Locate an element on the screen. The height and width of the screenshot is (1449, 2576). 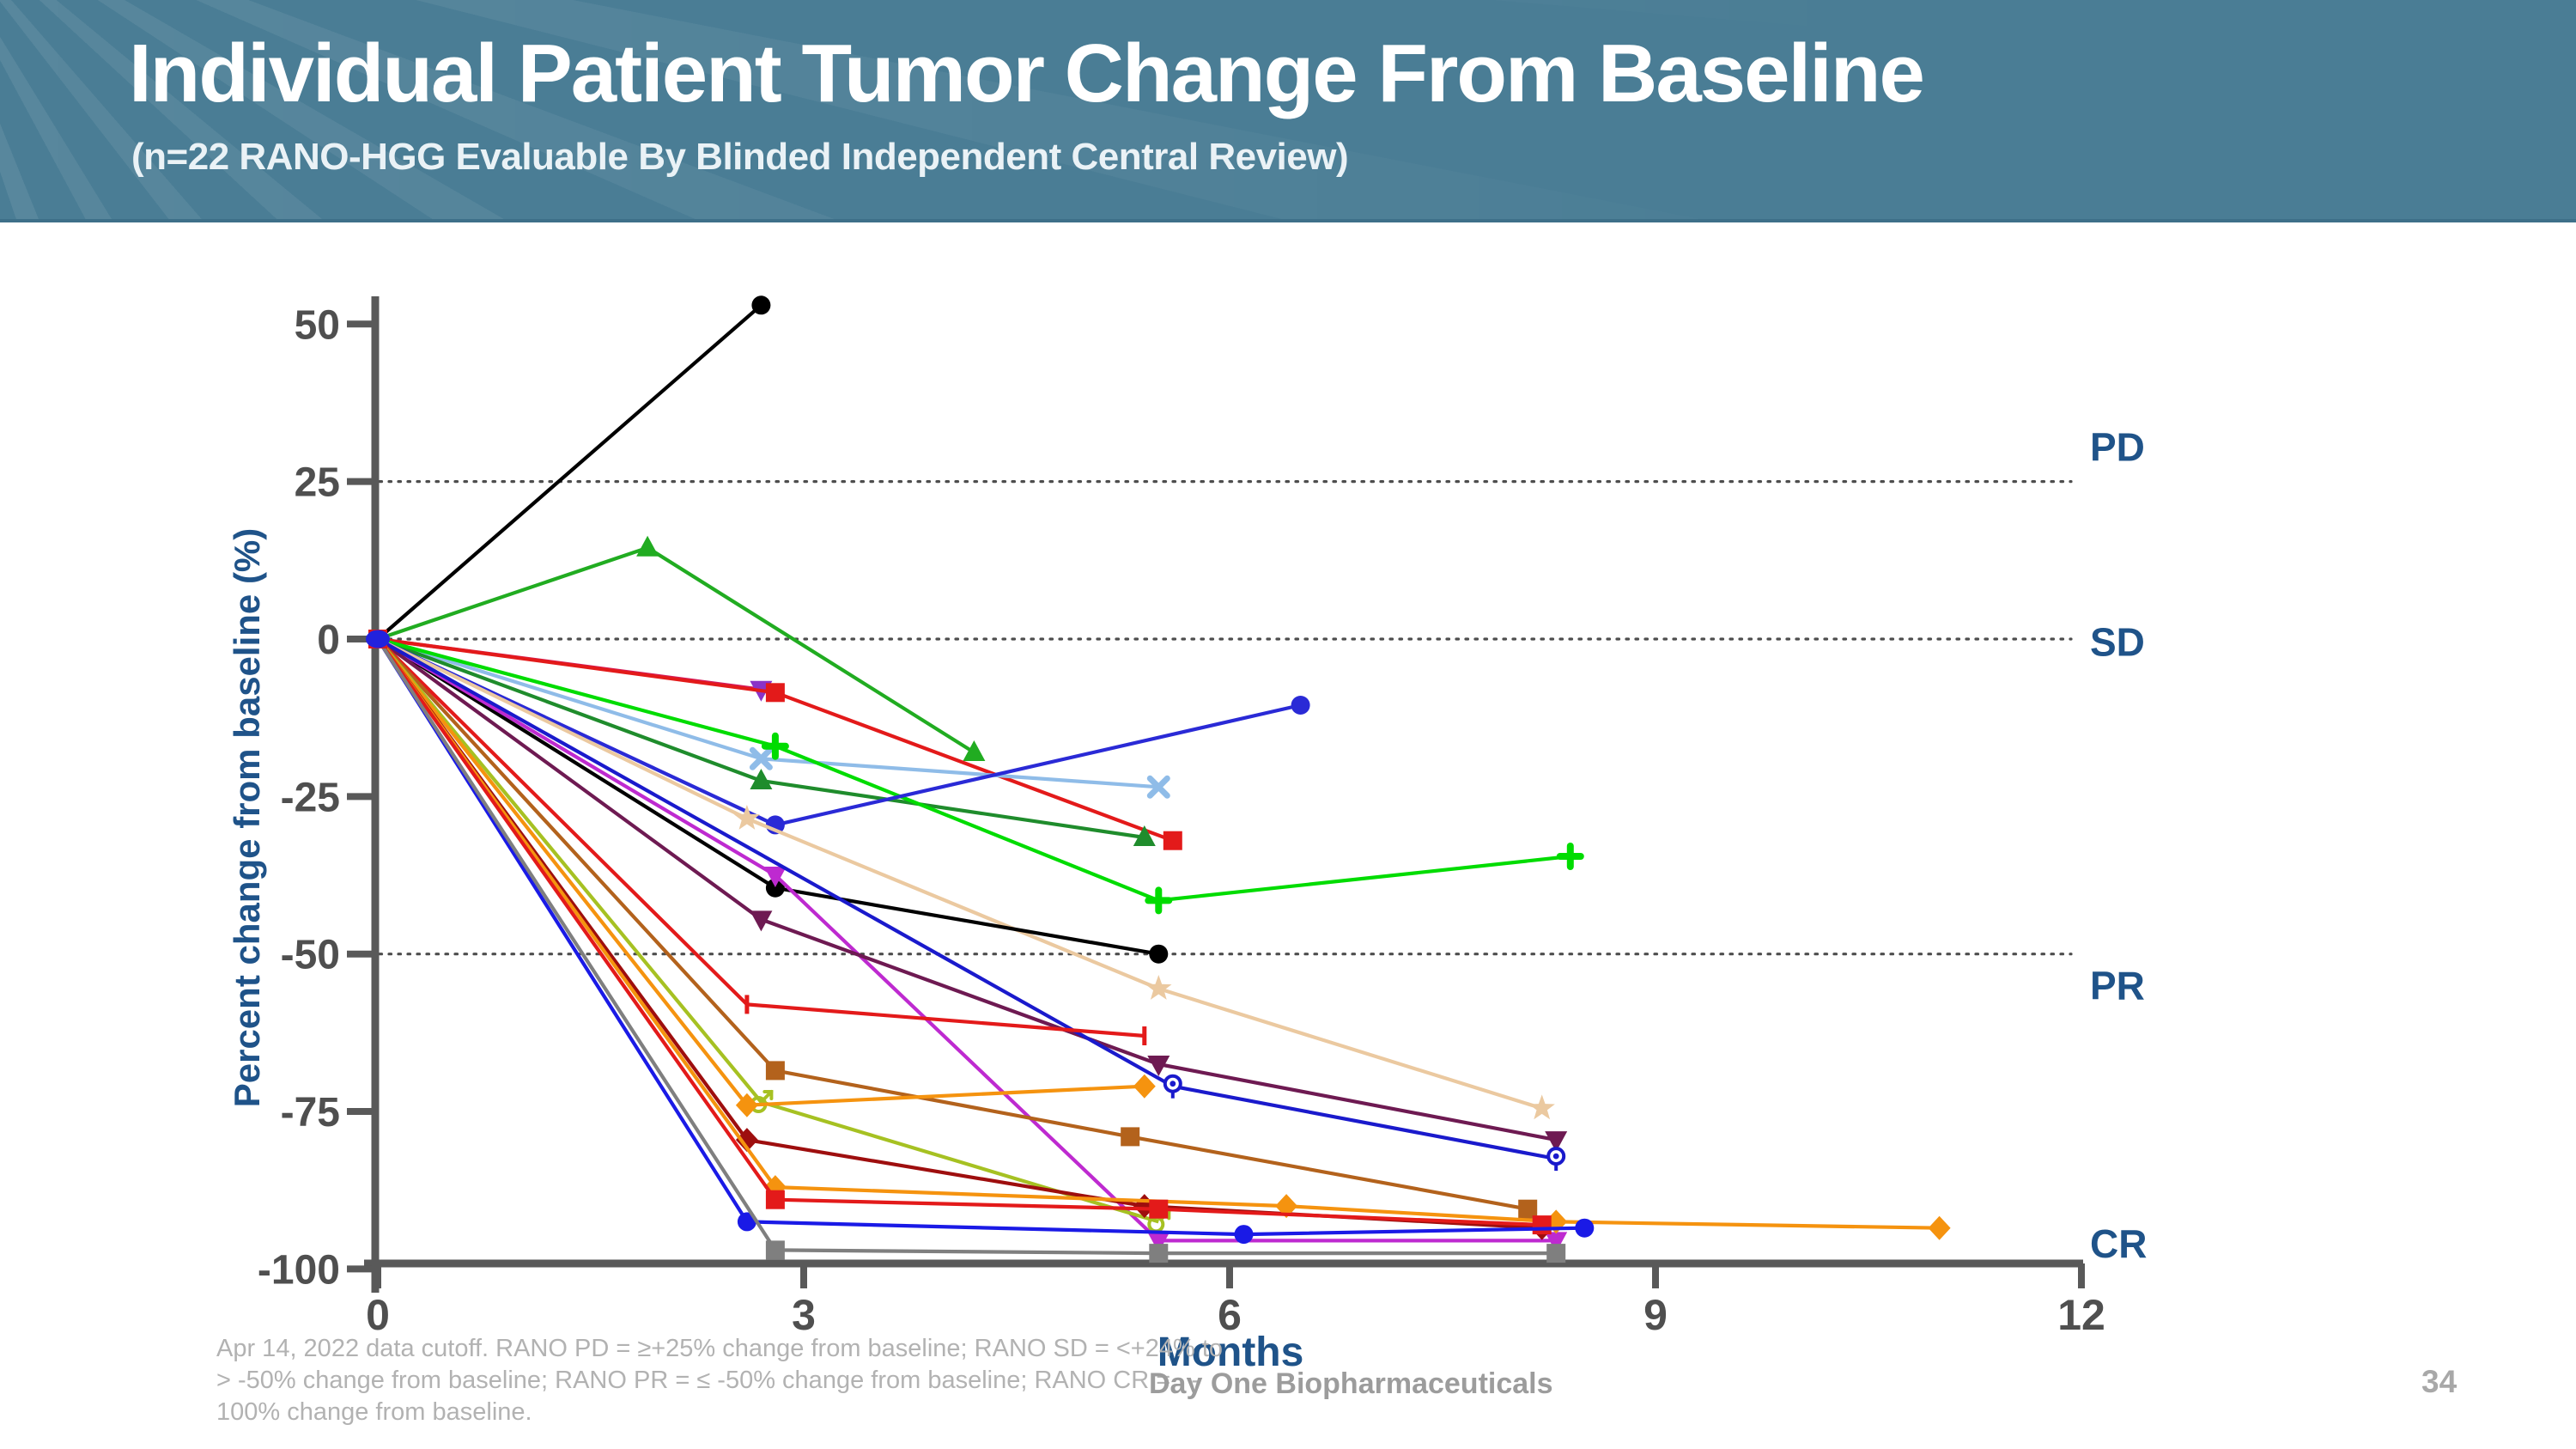
x-tick-label: 6 is located at coordinates (1230, 1315).